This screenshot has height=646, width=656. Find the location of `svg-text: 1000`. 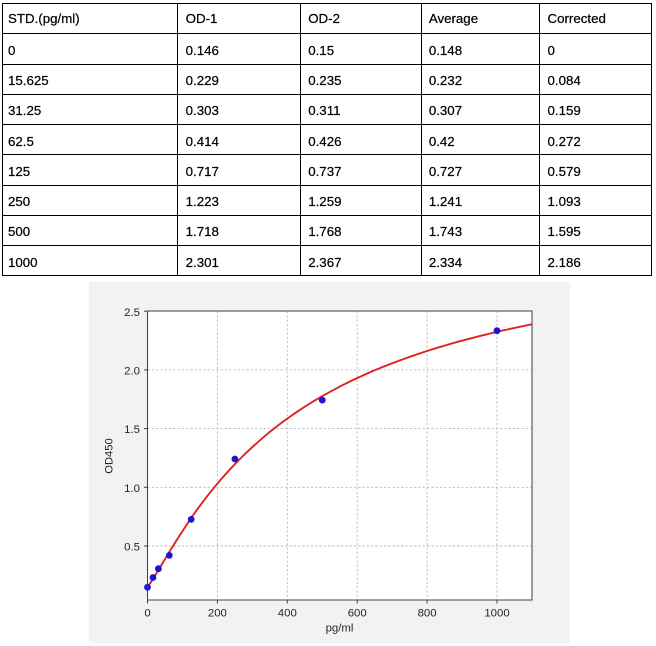

svg-text: 1000 is located at coordinates (496, 614).